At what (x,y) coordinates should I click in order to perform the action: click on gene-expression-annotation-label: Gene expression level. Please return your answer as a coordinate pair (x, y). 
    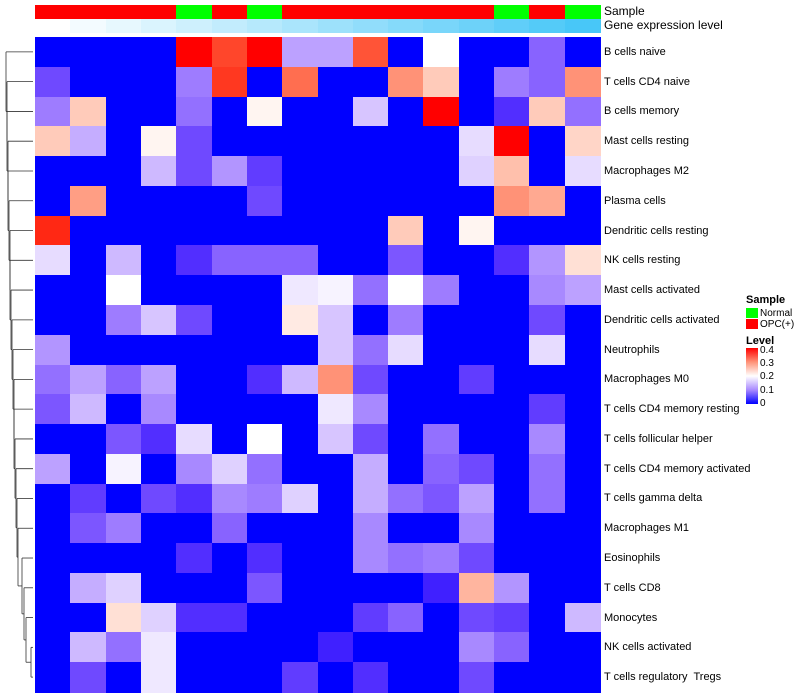
    Looking at the image, I should click on (663, 25).